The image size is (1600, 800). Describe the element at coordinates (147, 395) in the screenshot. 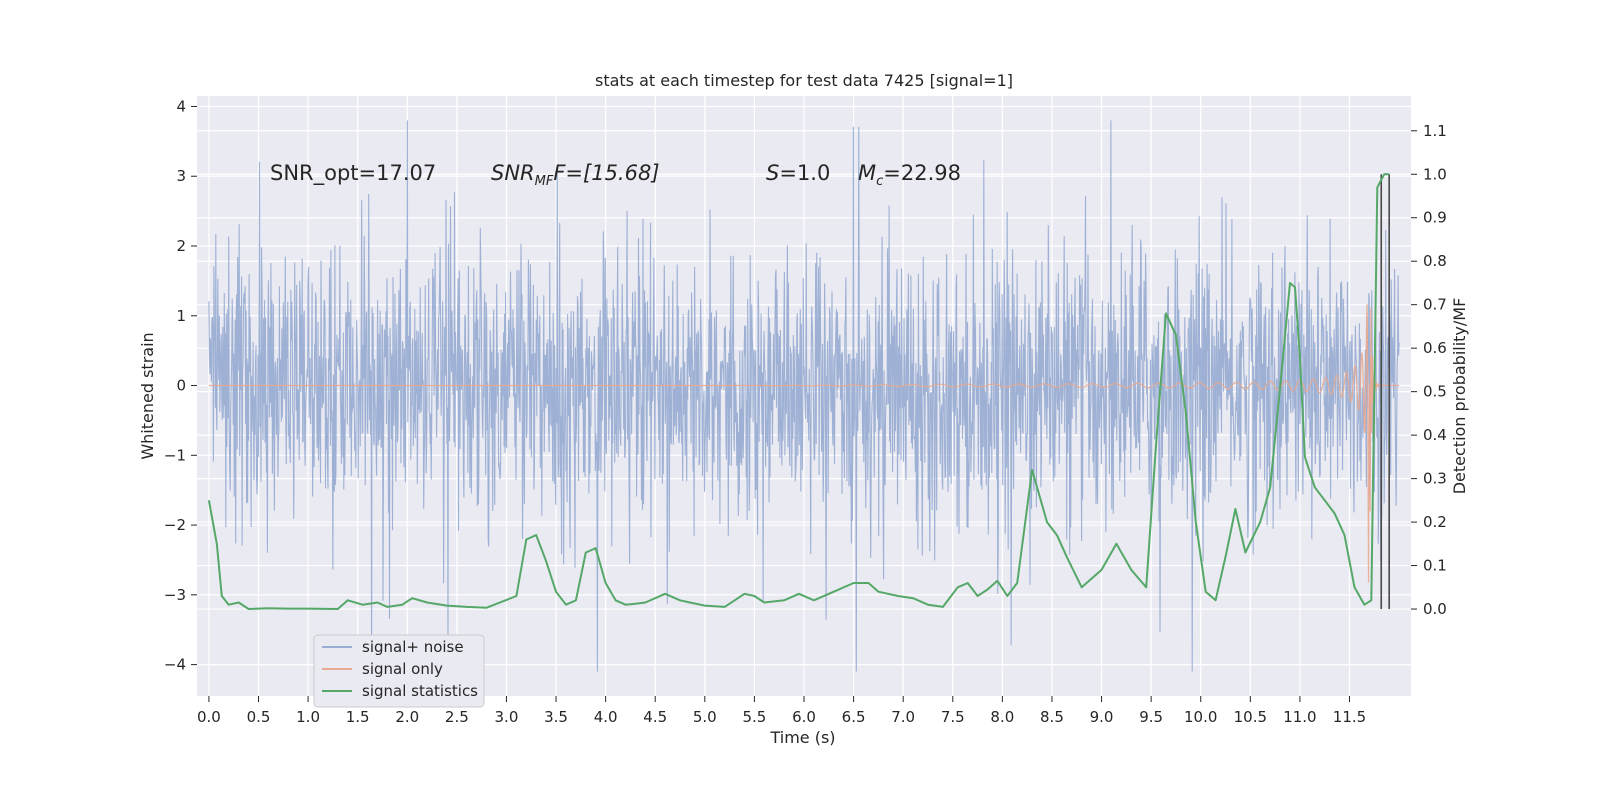

I see `y-left-axis-label: Whitened strain` at that location.